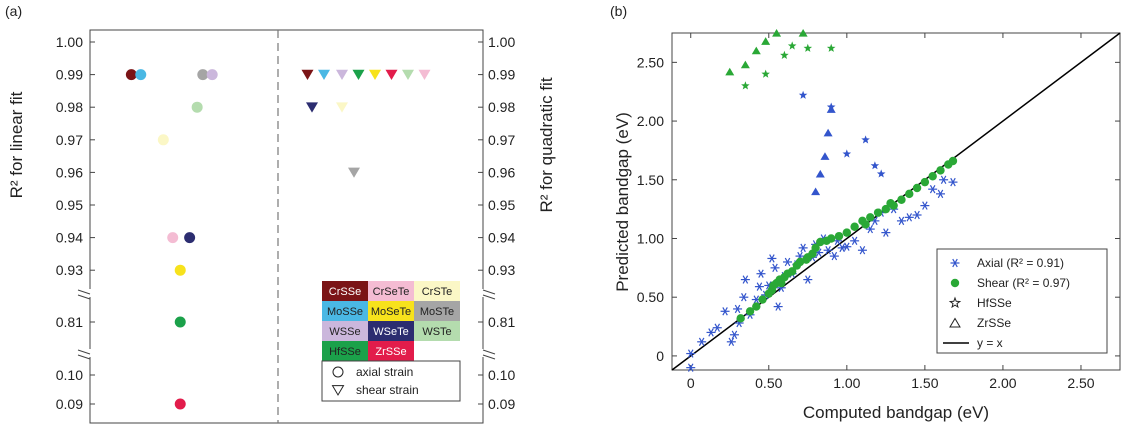 The height and width of the screenshot is (424, 1122). I want to click on right-tick-label: 0.94, so click(501, 238).